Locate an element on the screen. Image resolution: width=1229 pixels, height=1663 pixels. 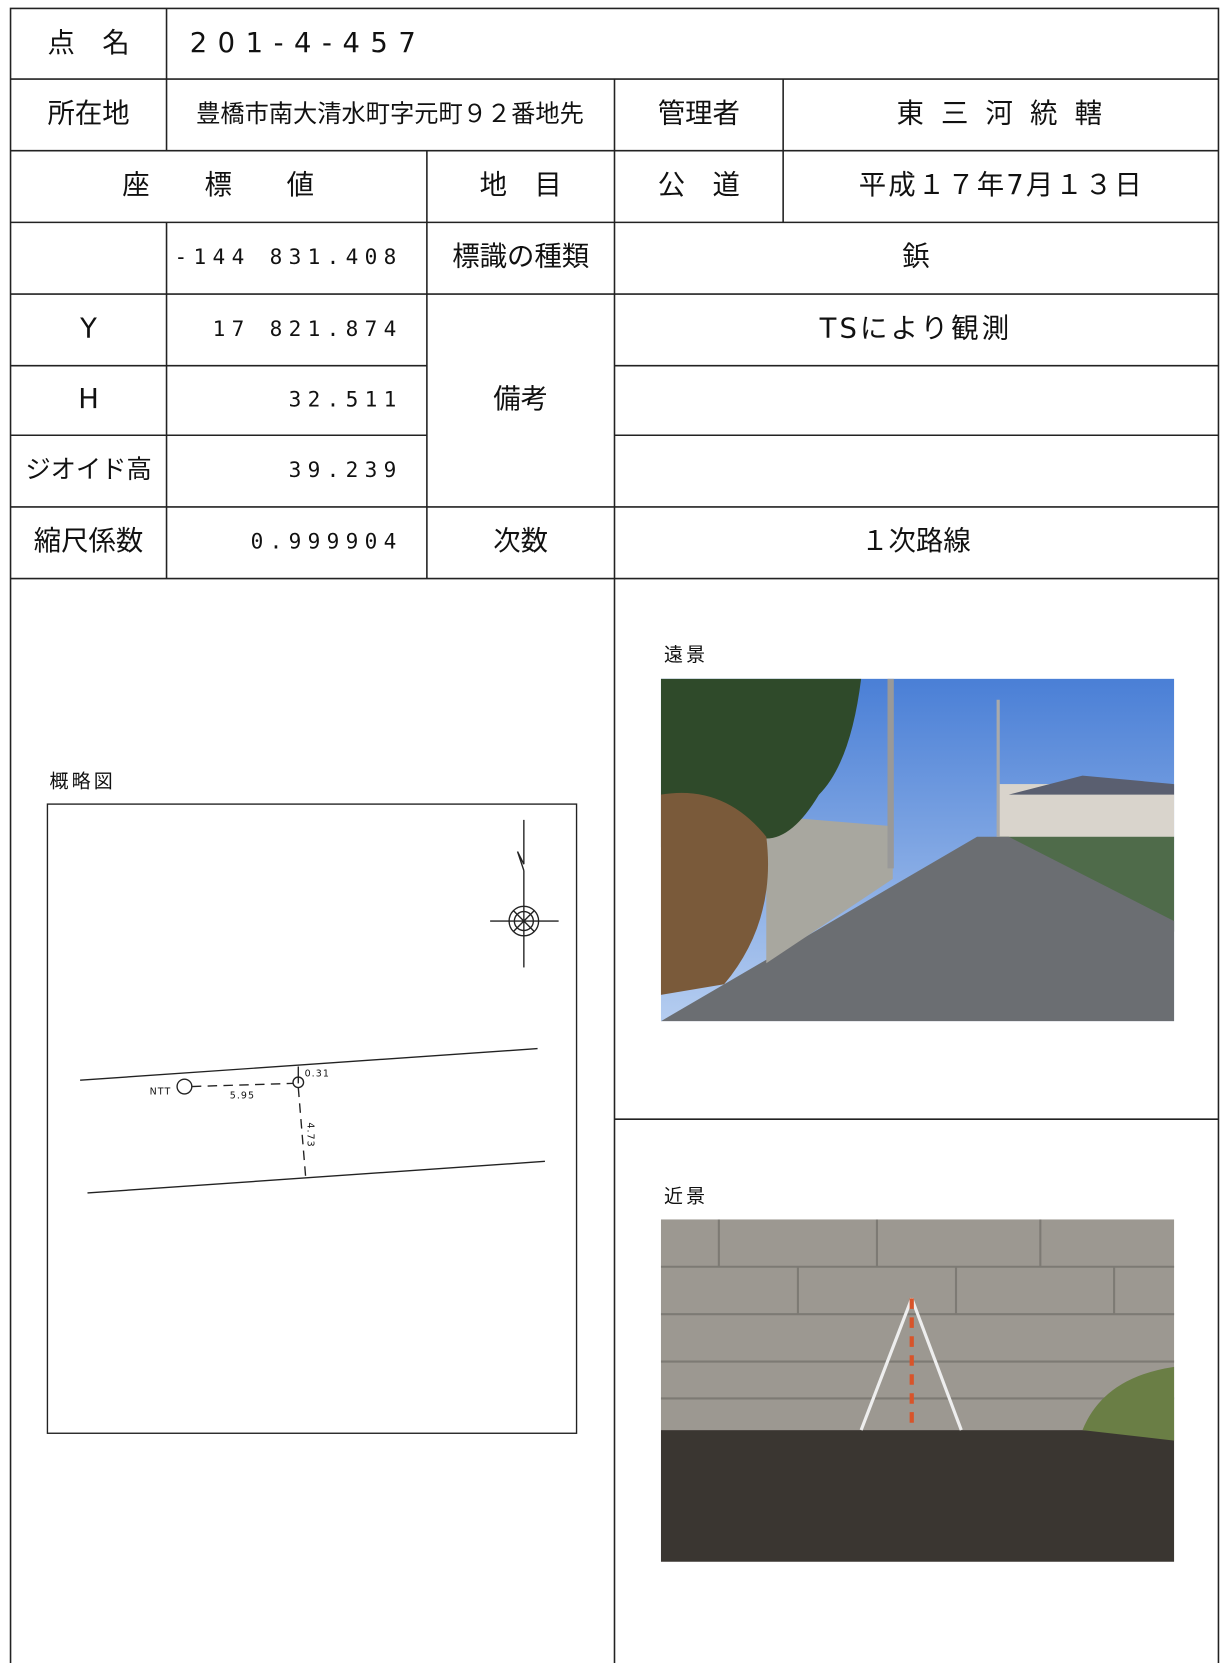
photo-title: 近景 is located at coordinates (686, 1197).